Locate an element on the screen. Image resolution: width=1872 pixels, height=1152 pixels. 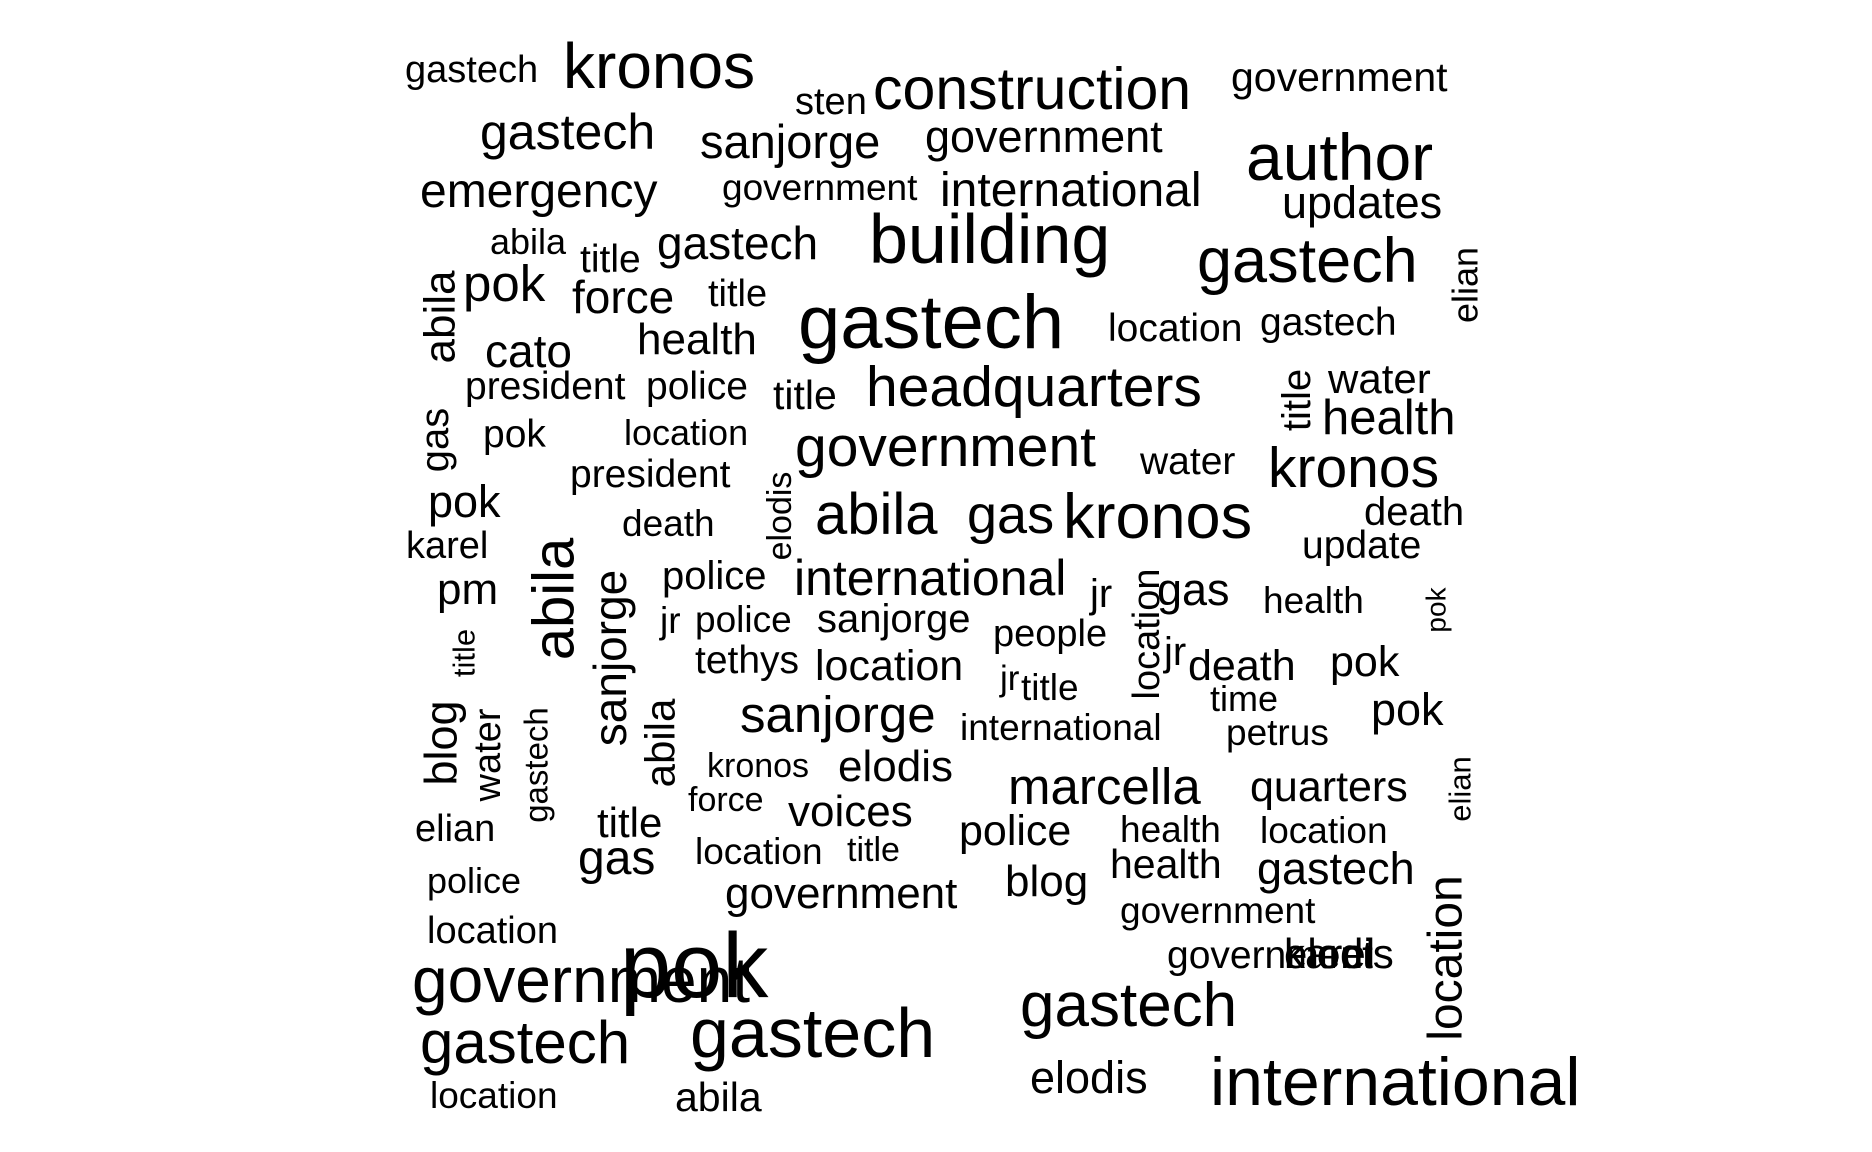
word-update-51: update is located at coordinates (1361, 545).